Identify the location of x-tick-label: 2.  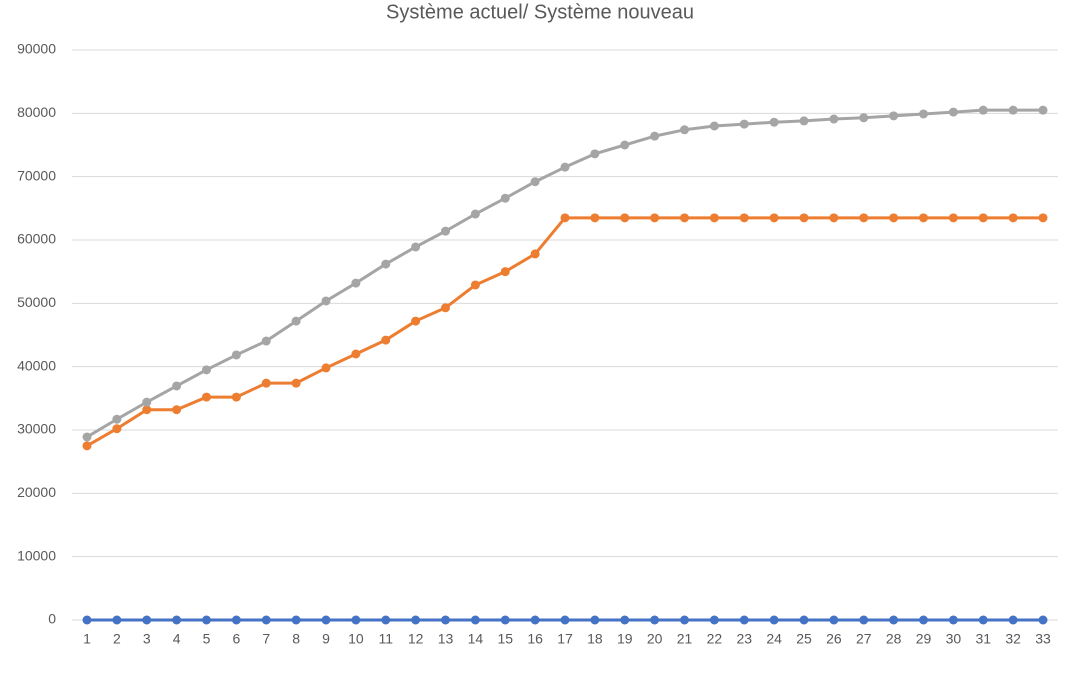
(117, 639).